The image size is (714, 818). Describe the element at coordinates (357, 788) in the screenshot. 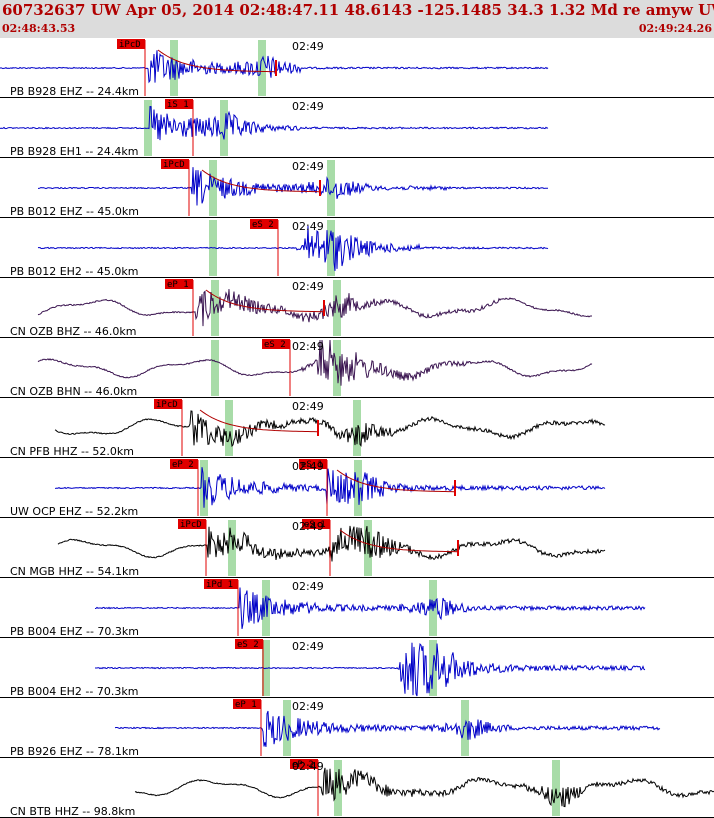

I see `trace-row: eP 202:49 CN BTB HHZ -- 98.8km` at that location.